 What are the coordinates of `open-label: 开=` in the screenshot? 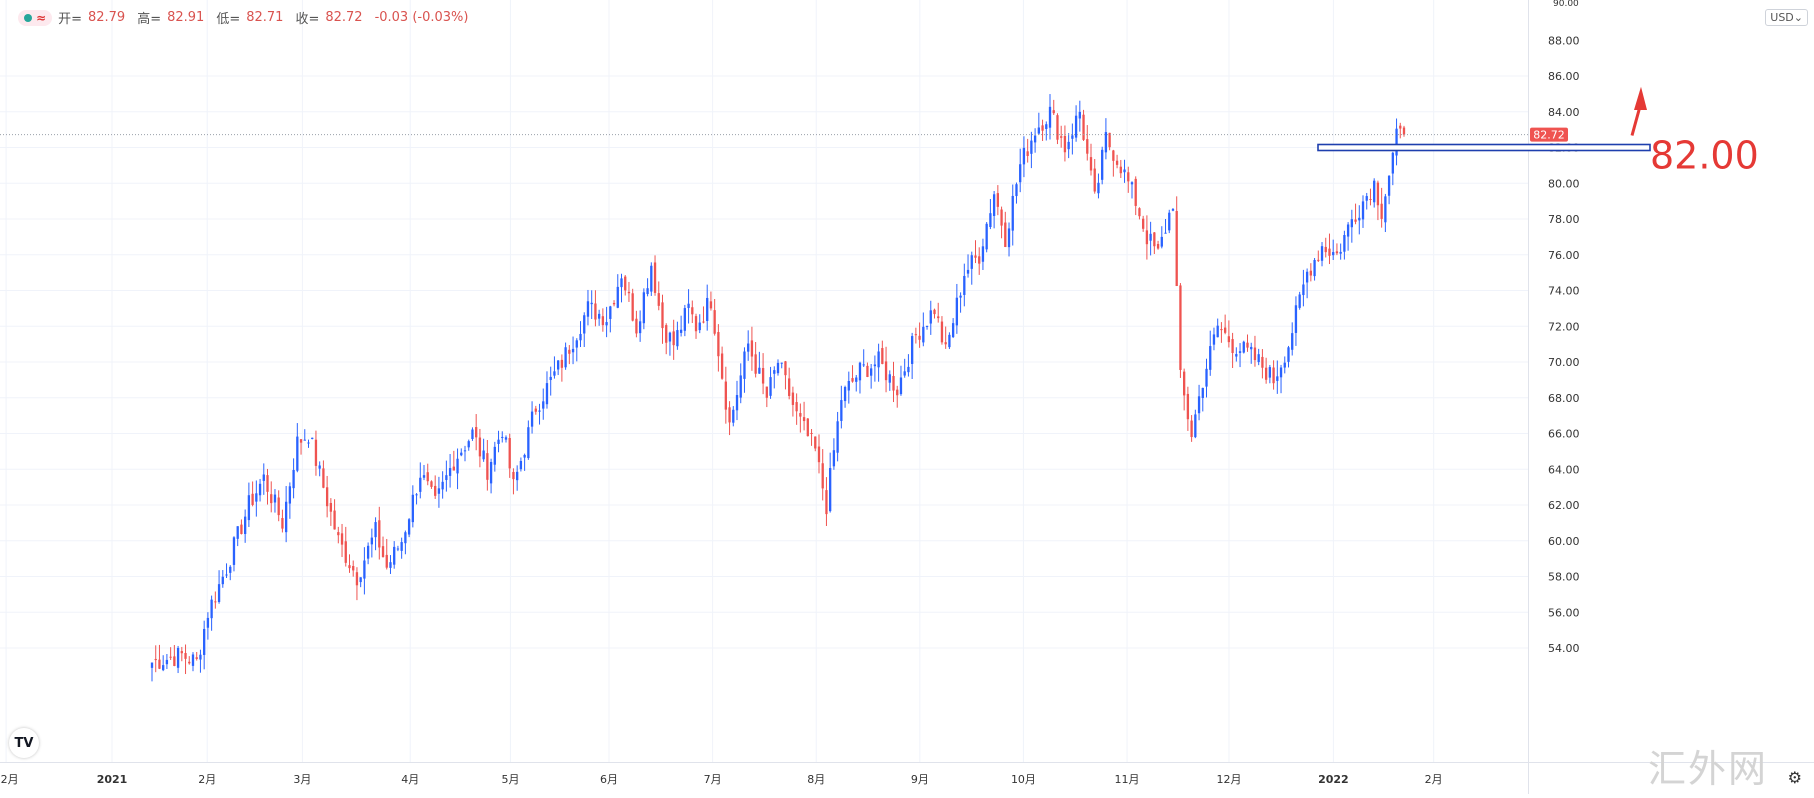 It's located at (70, 19).